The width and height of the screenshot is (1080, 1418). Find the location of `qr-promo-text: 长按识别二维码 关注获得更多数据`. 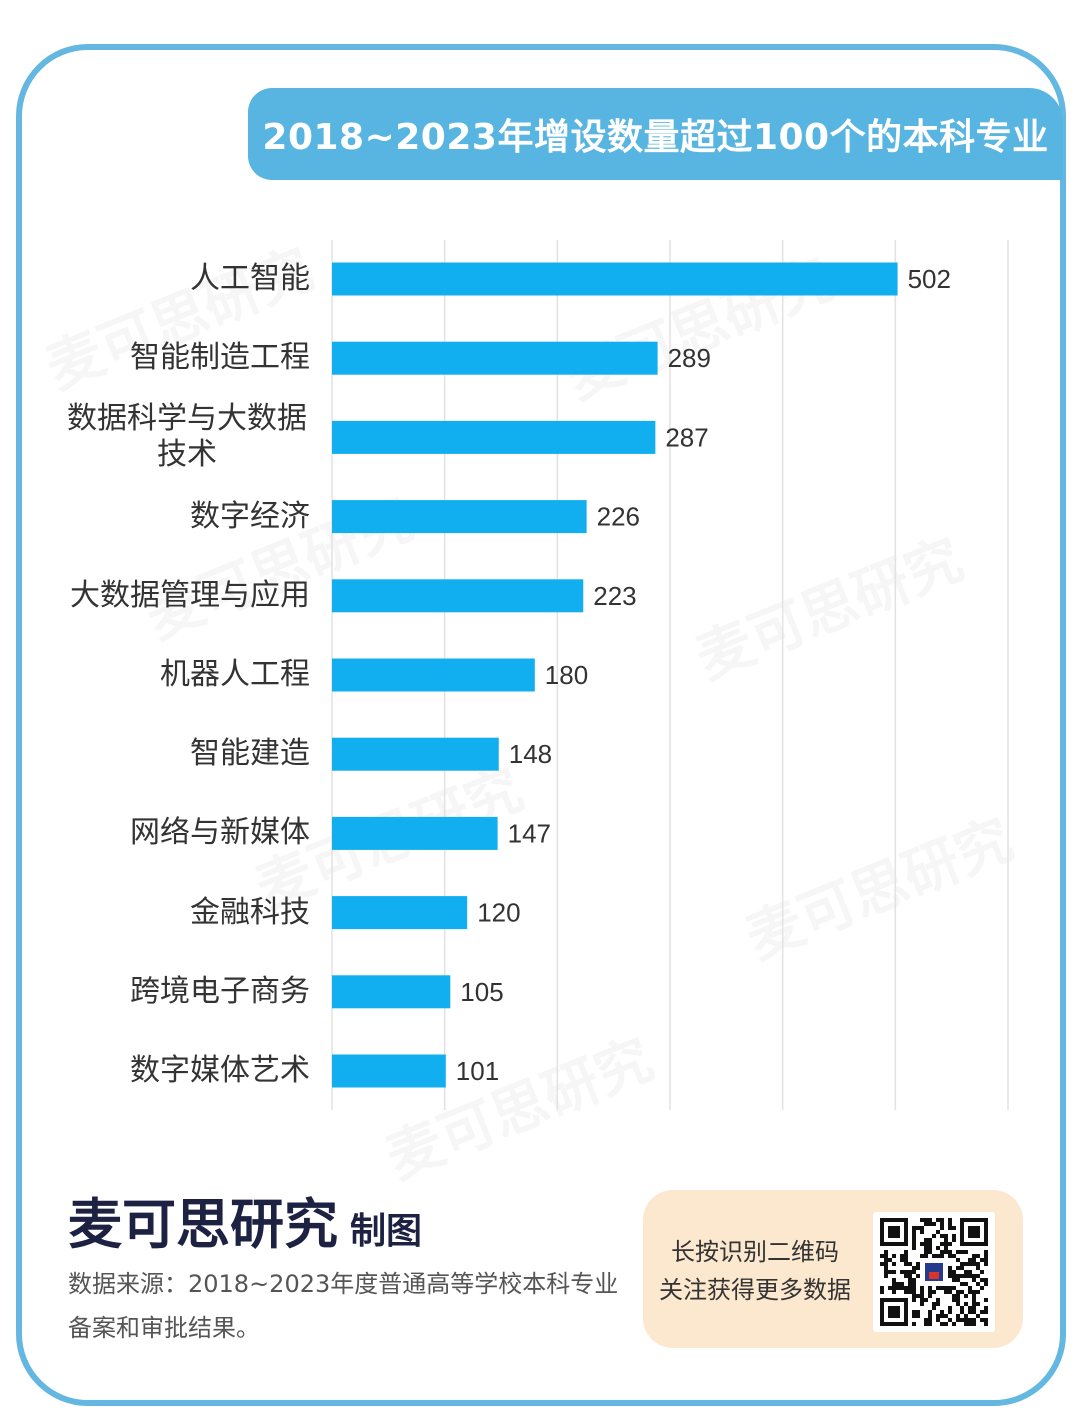

qr-promo-text: 长按识别二维码 关注获得更多数据 is located at coordinates (755, 1271).